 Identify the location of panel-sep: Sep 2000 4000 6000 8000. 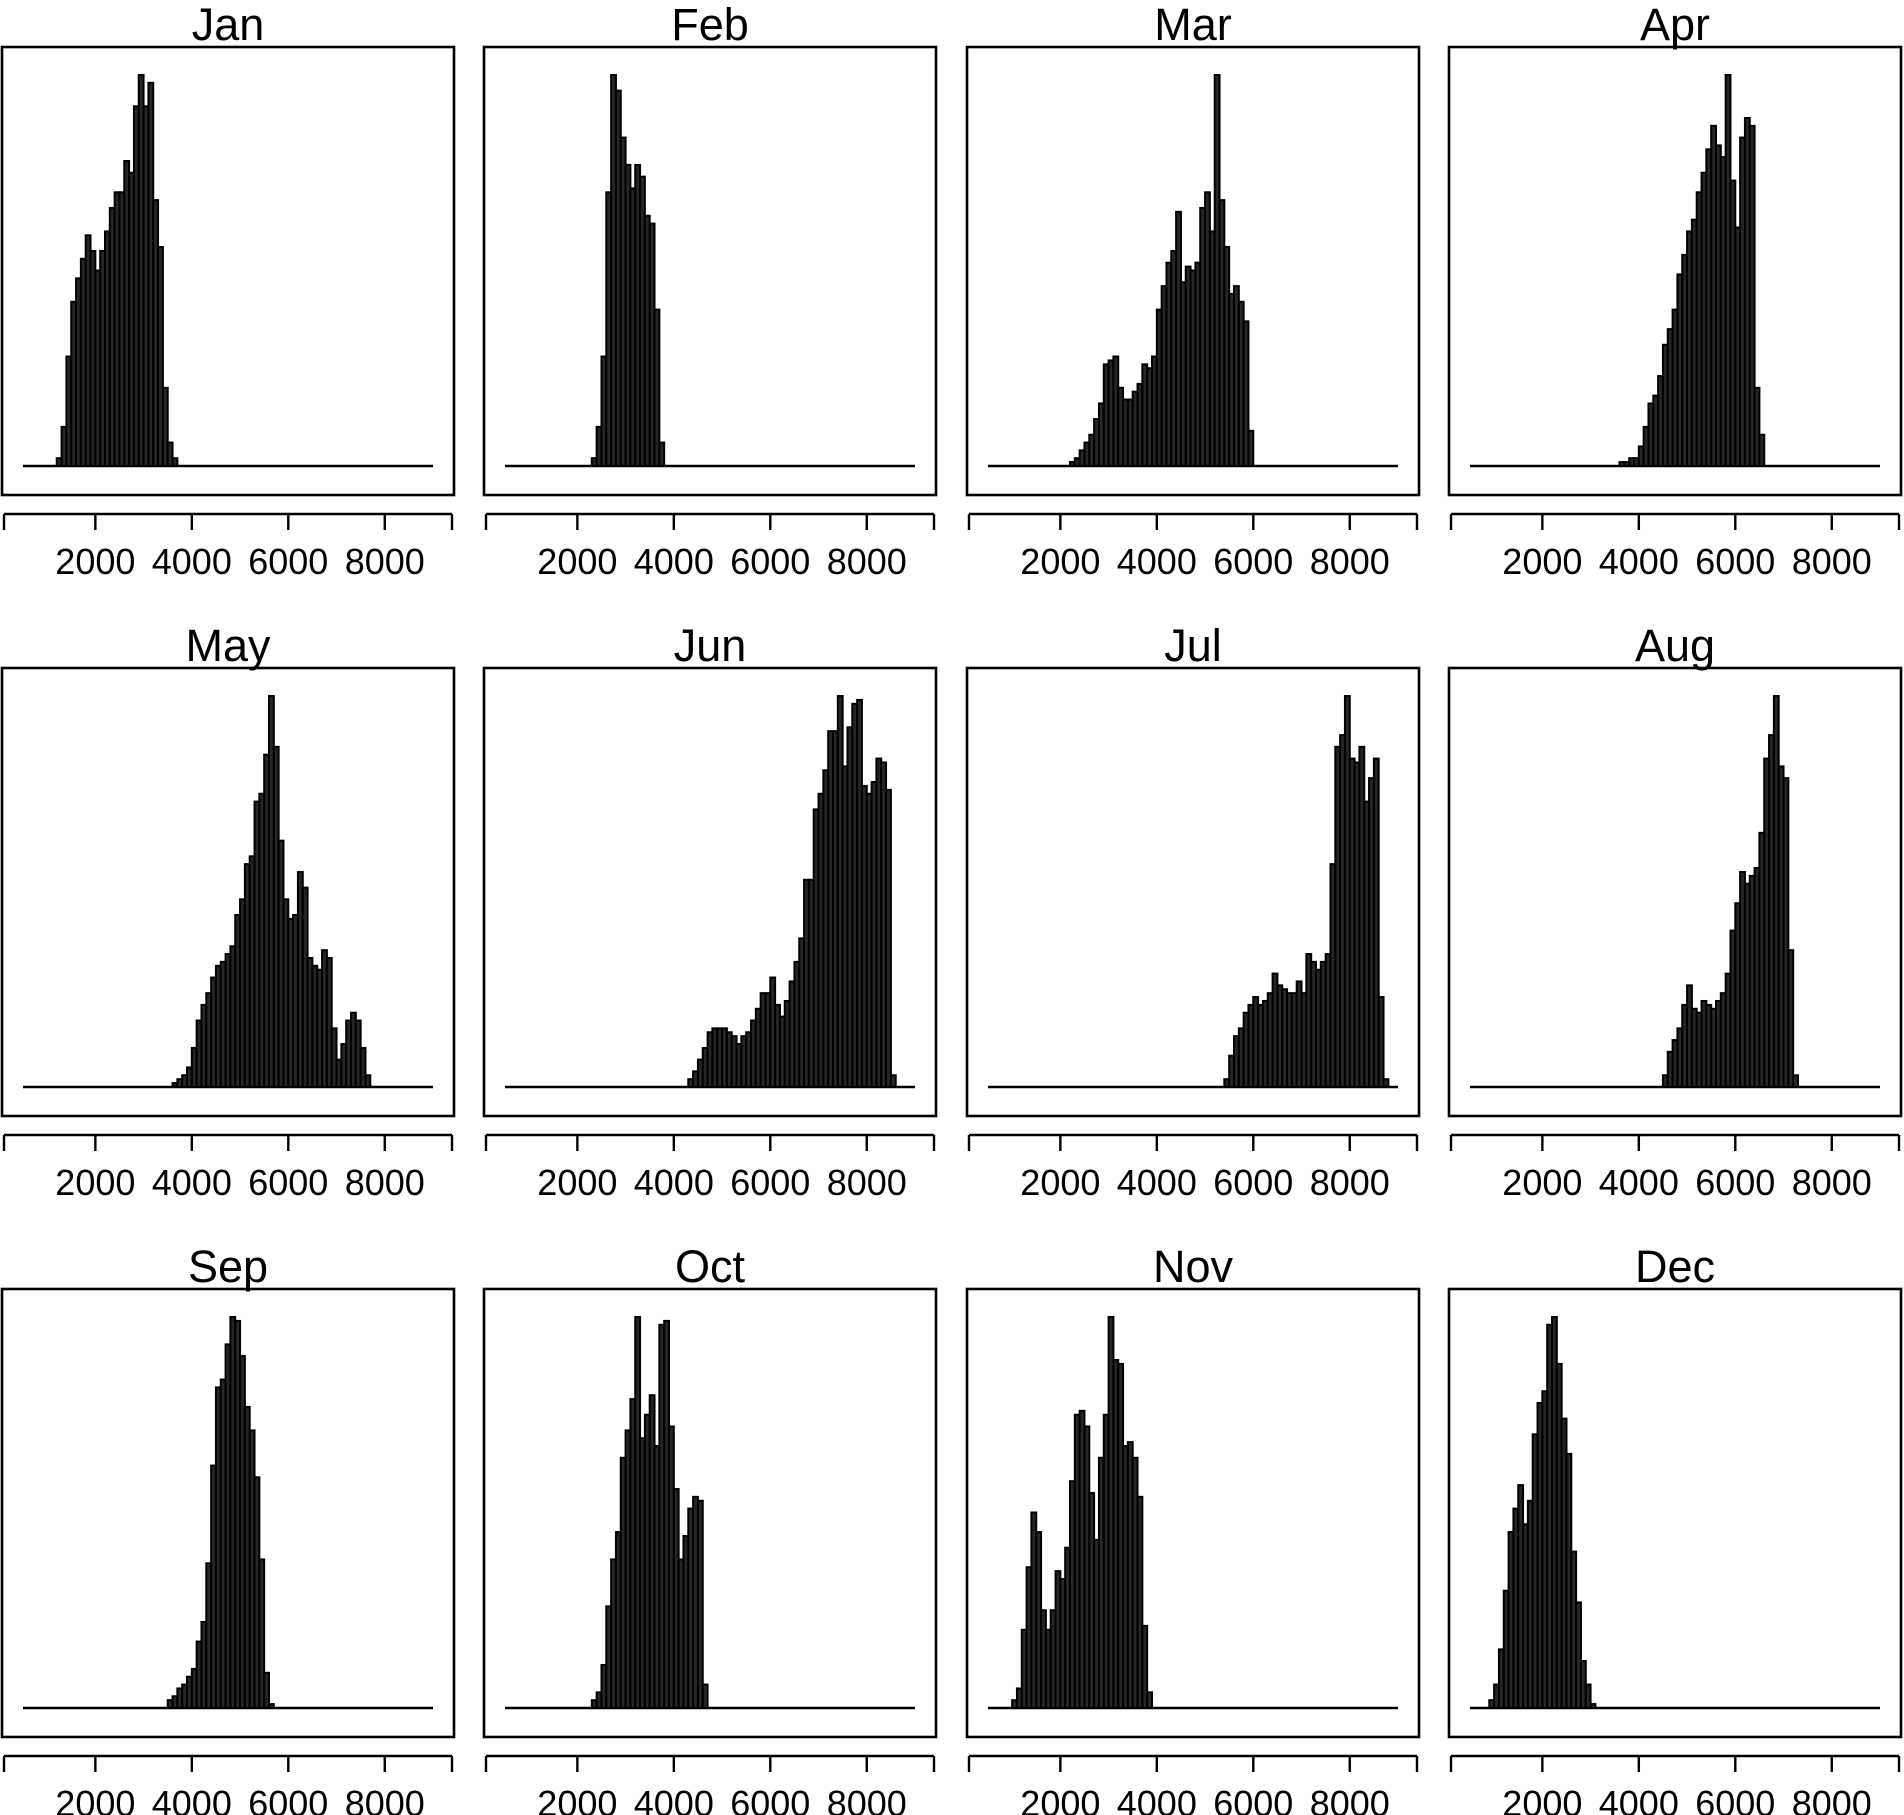
(228, 1528).